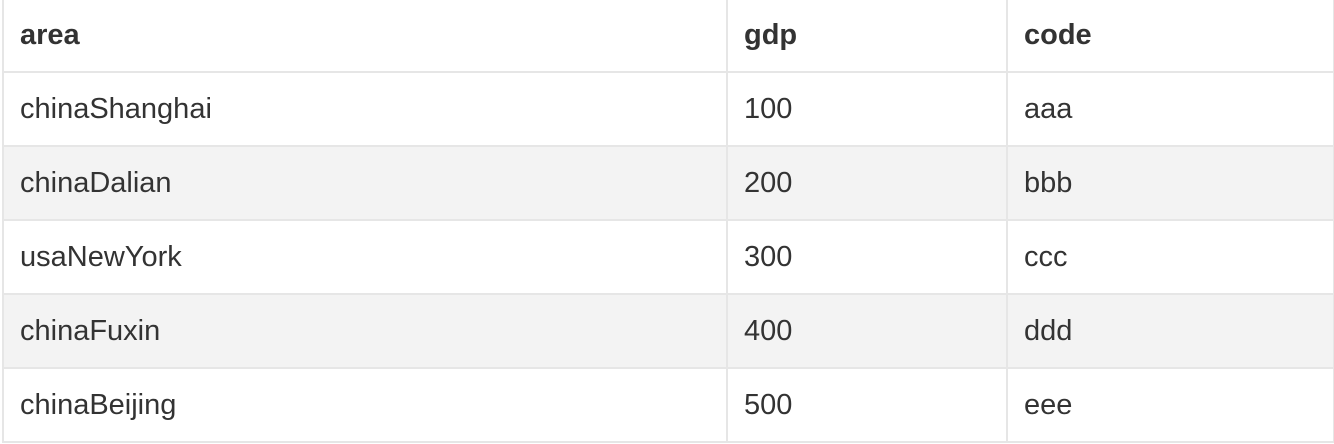  Describe the element at coordinates (1170, 257) in the screenshot. I see `cell-code: ccc` at that location.